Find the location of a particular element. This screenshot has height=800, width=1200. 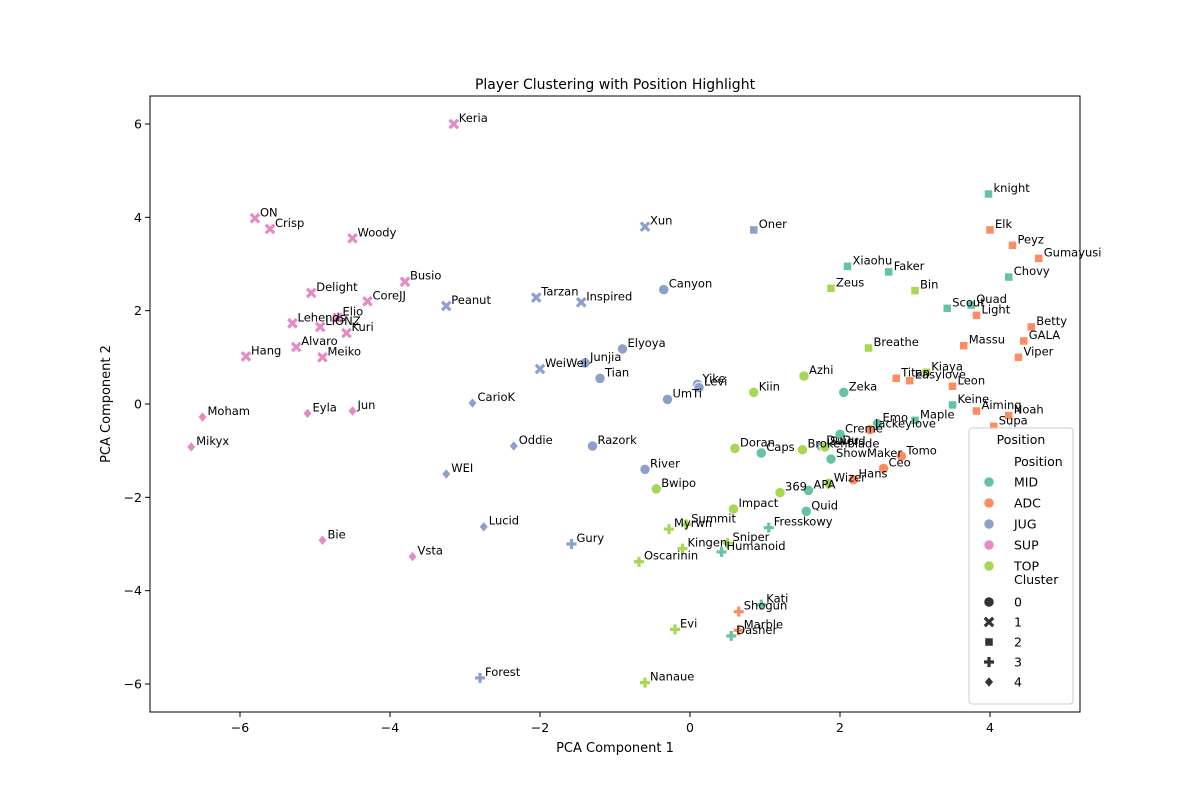

point-label: Oddie is located at coordinates (536, 440).